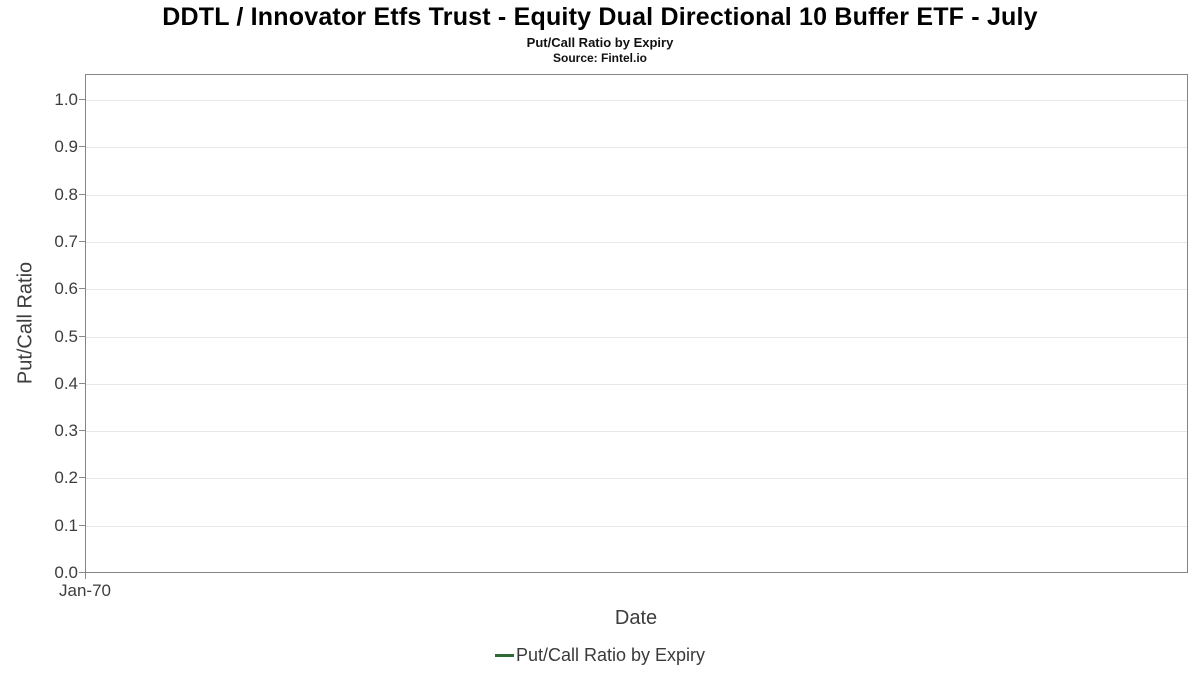 The width and height of the screenshot is (1200, 675). I want to click on y-tick-label: 0.7, so click(66, 241).